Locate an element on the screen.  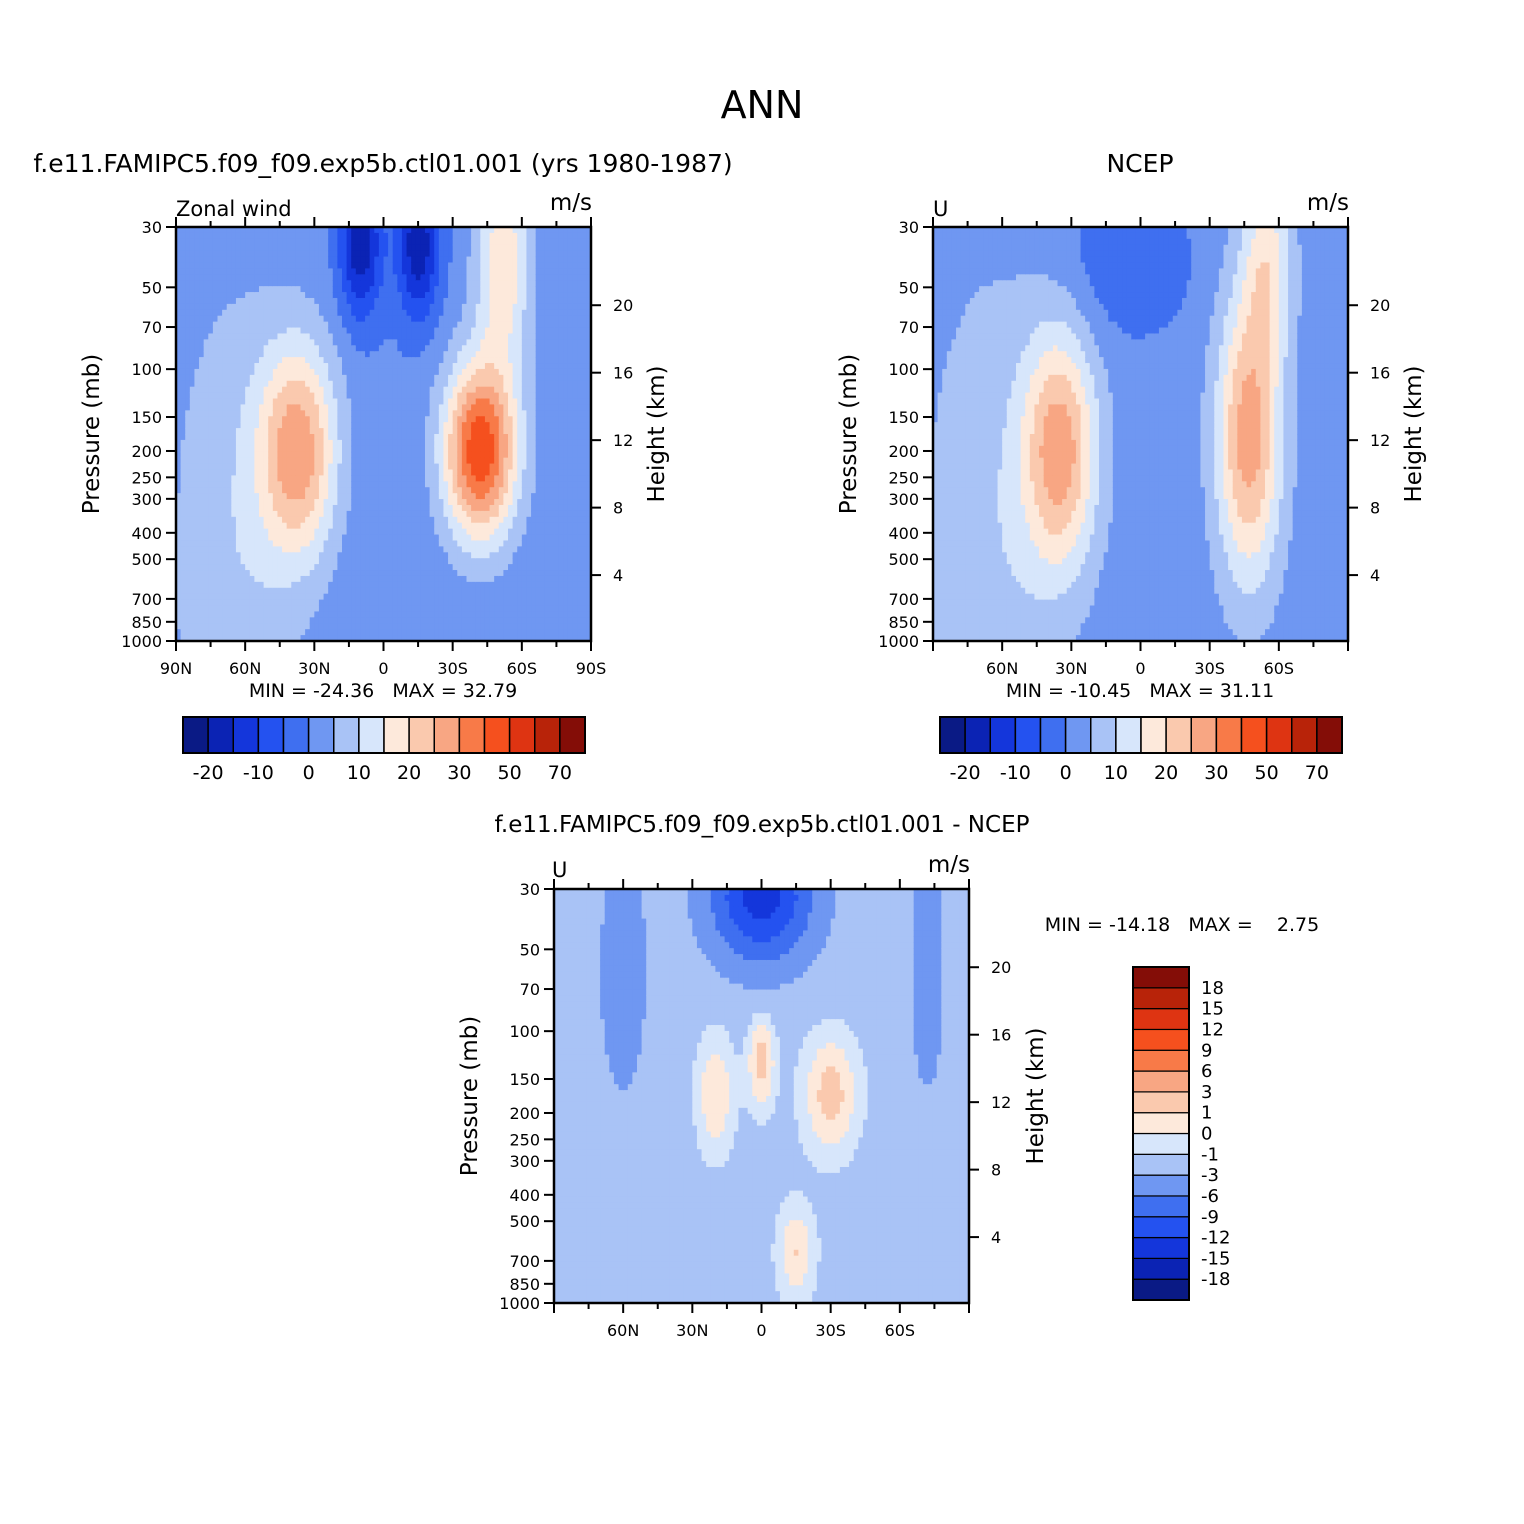
latitude-tick-label: 90N is located at coordinates (176, 668).